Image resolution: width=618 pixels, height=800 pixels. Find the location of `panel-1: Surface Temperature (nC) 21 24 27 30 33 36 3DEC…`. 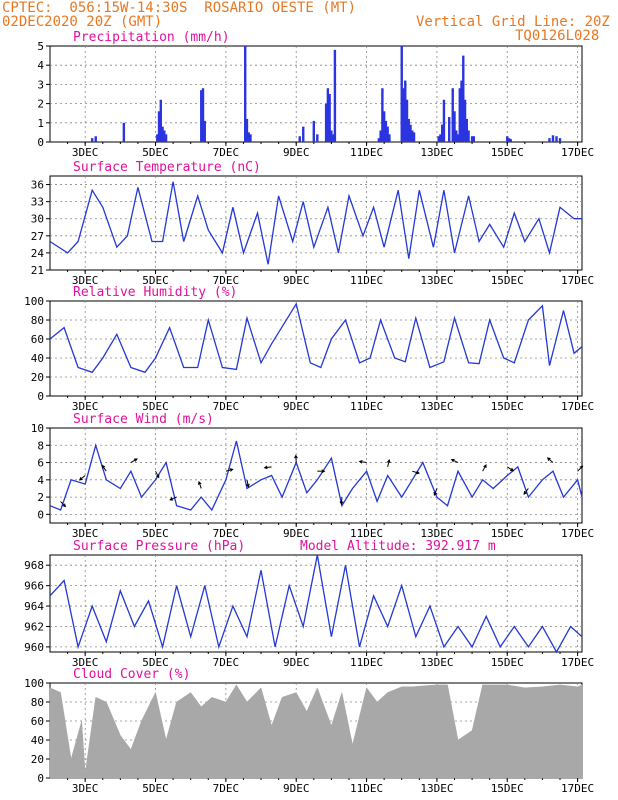

panel-1: Surface Temperature (nC) 21 24 27 30 33 36 3DEC… is located at coordinates (312, 223).